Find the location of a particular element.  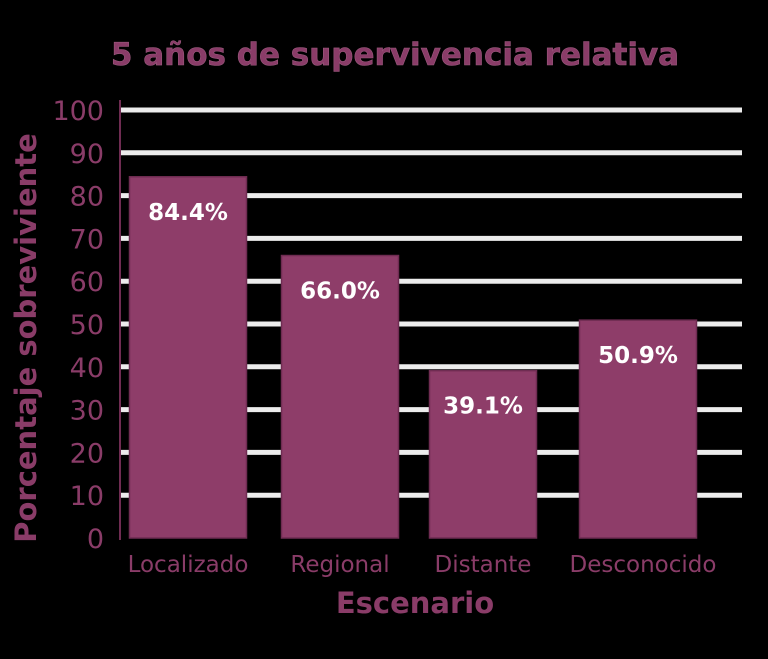

x-tick-label-regional: Regional is located at coordinates (339, 565).